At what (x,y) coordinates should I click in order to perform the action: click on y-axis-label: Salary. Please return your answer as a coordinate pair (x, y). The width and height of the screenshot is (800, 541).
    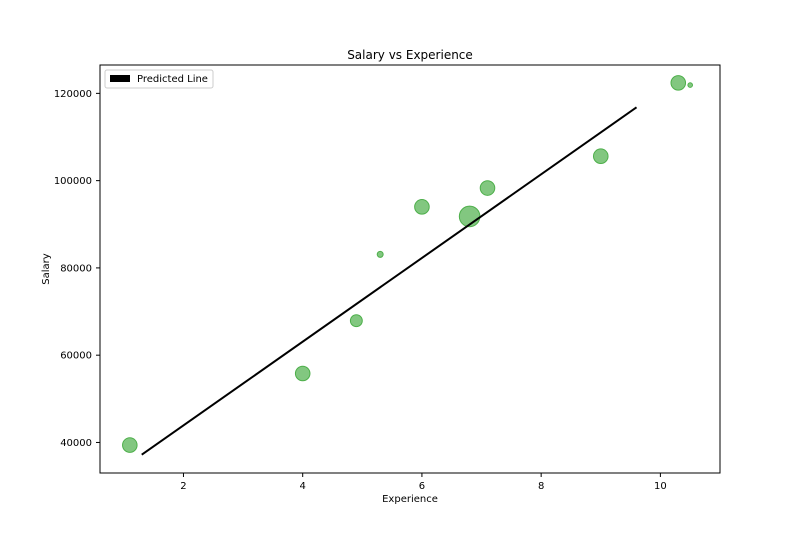
    Looking at the image, I should click on (46, 268).